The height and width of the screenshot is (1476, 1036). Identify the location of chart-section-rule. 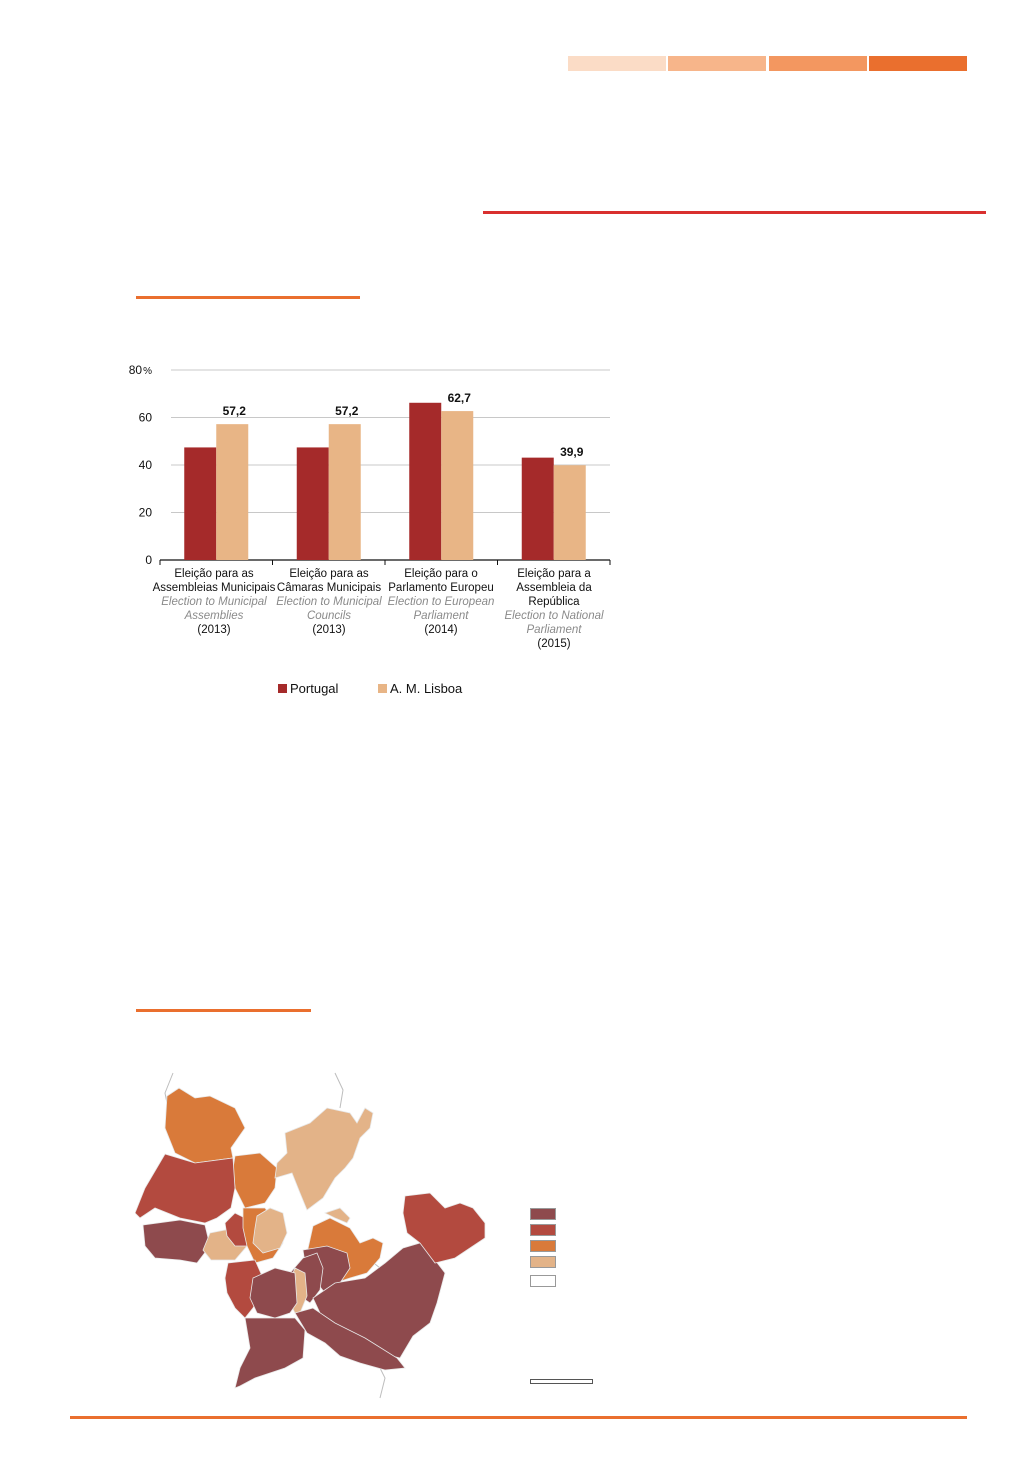
(248, 297).